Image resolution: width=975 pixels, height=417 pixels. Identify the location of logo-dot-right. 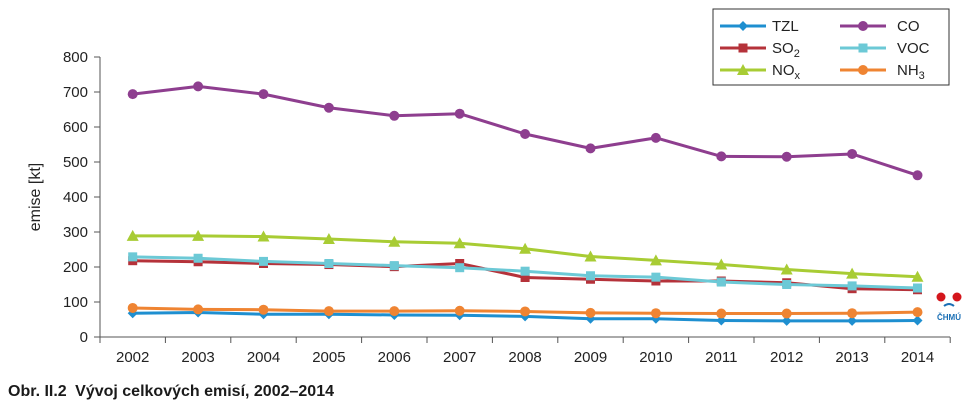
(957, 297).